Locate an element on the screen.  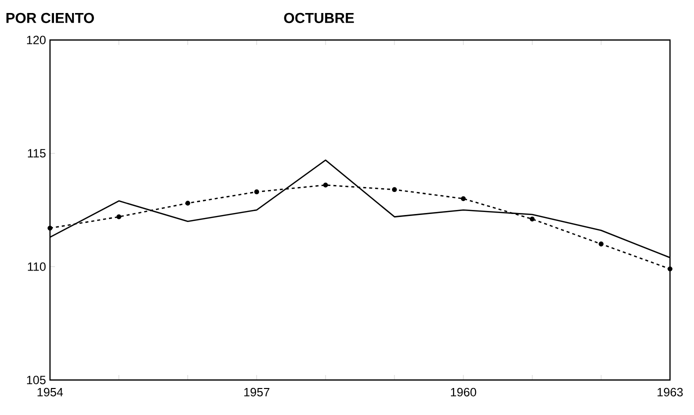
x-tick-label: 1960 is located at coordinates (463, 392).